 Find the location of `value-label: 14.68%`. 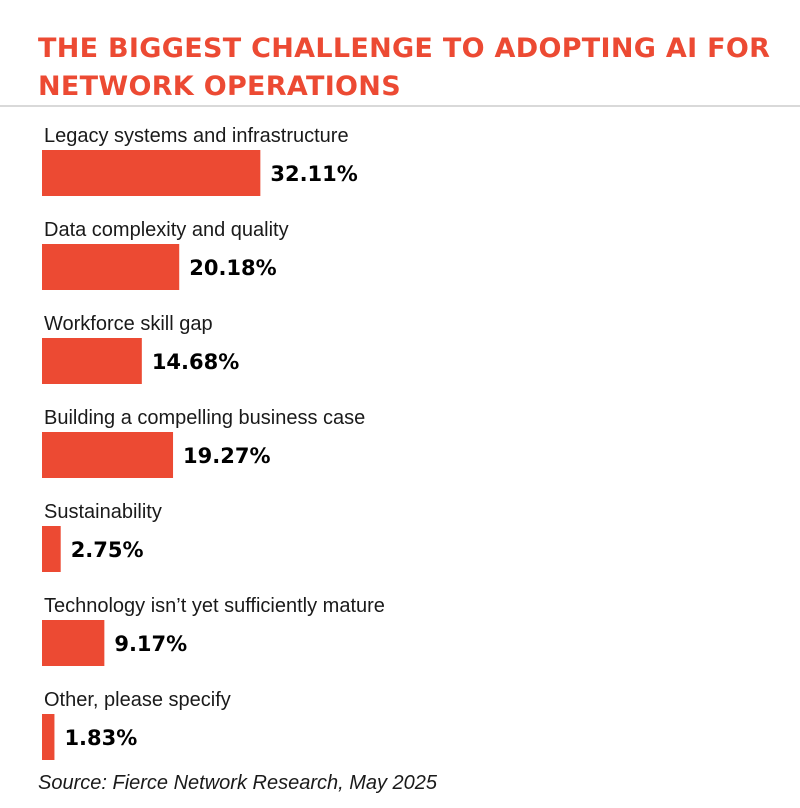

value-label: 14.68% is located at coordinates (195, 362).